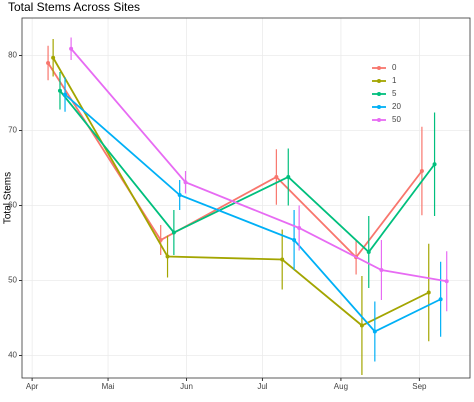 This screenshot has width=474, height=402. I want to click on x-tick-label: Mai, so click(108, 386).